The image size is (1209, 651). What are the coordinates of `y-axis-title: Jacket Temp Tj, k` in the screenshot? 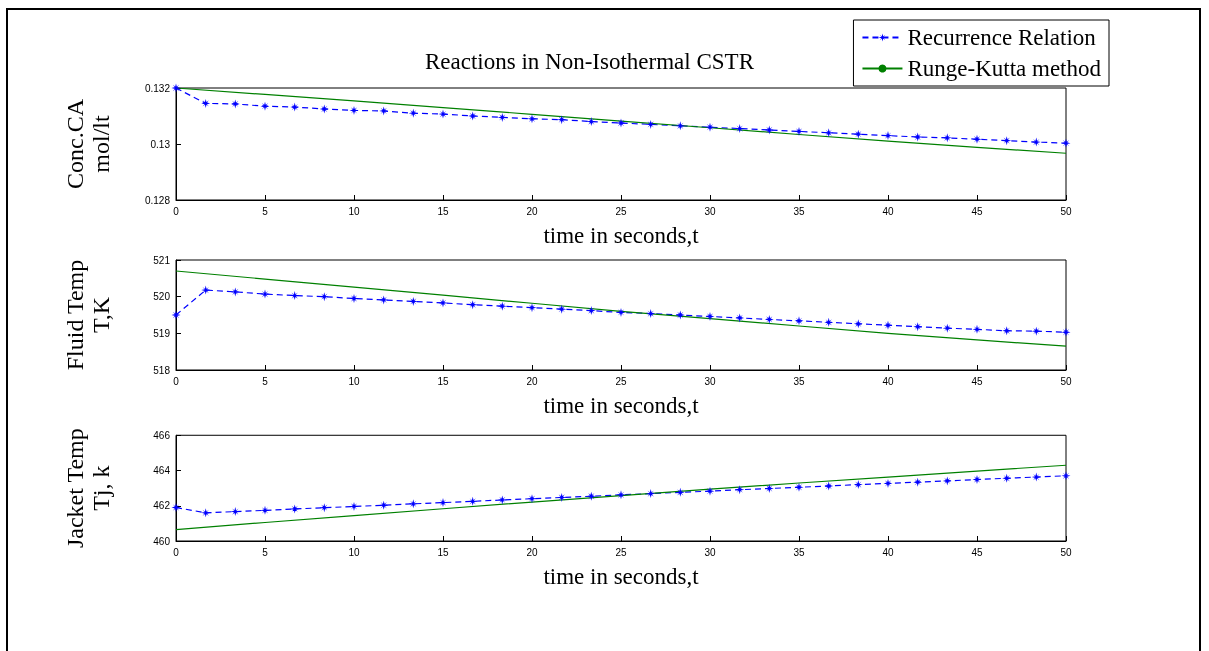 It's located at (88, 488).